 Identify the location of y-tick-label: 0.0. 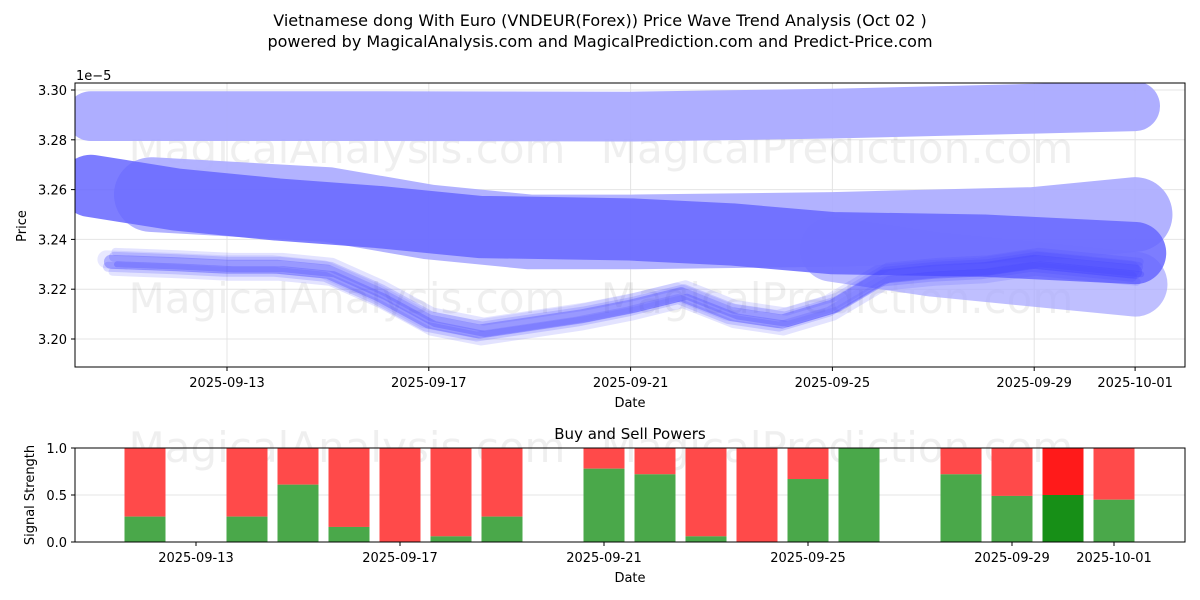
(56, 543).